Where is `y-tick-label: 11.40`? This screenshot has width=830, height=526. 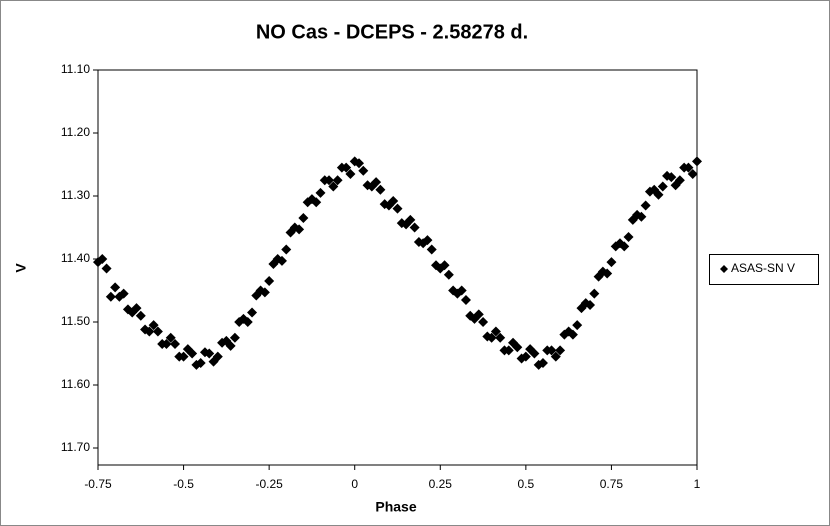
y-tick-label: 11.40 is located at coordinates (75, 258).